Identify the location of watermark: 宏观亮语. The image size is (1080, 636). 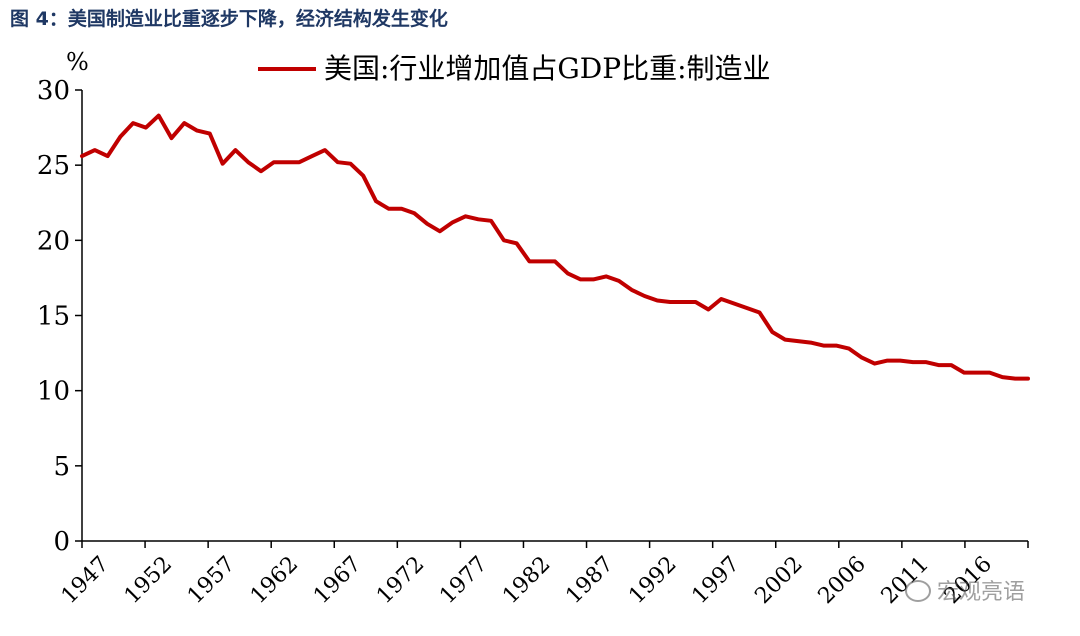
(965, 590).